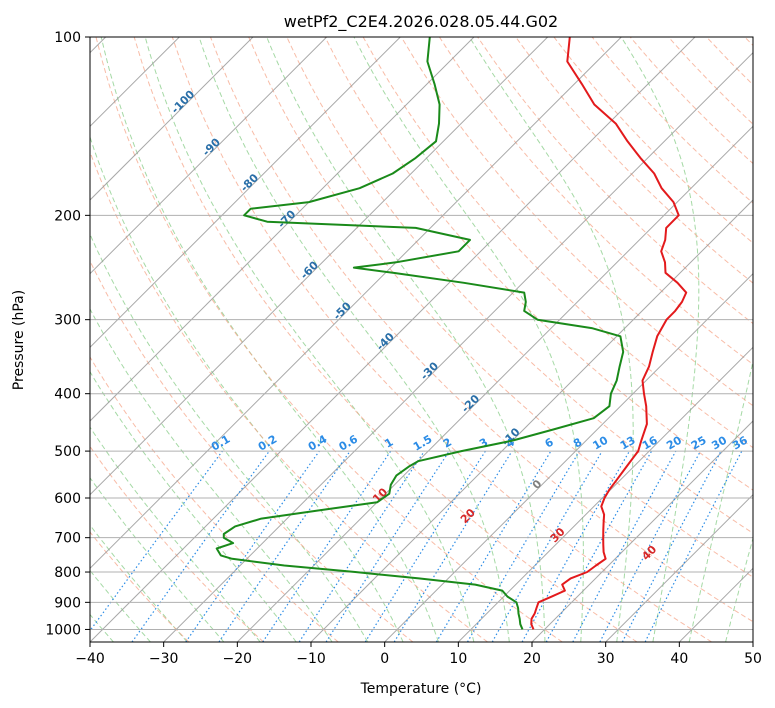 This screenshot has width=775, height=708. Describe the element at coordinates (90, 659) in the screenshot. I see `x-tick-label: −40` at that location.